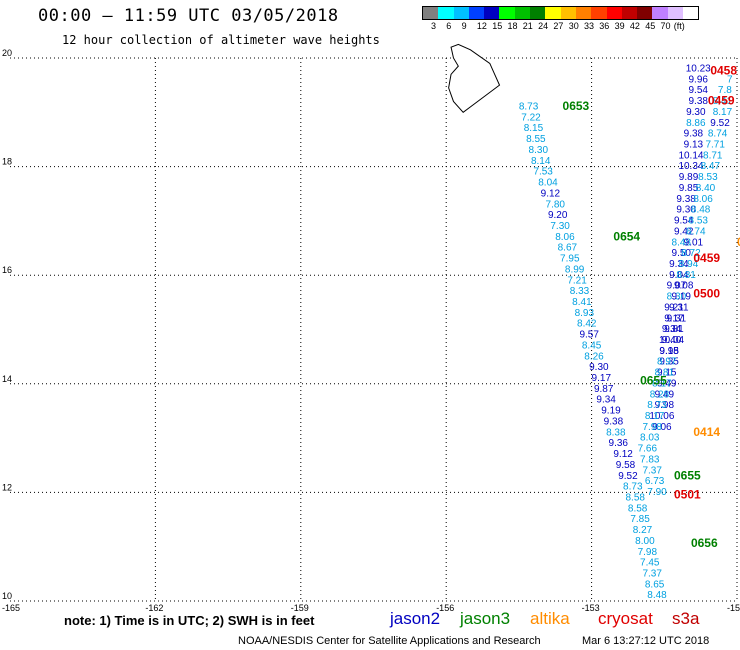  What do you see at coordinates (556, 204) in the screenshot?
I see `wave-height-value: 7.80` at bounding box center [556, 204].